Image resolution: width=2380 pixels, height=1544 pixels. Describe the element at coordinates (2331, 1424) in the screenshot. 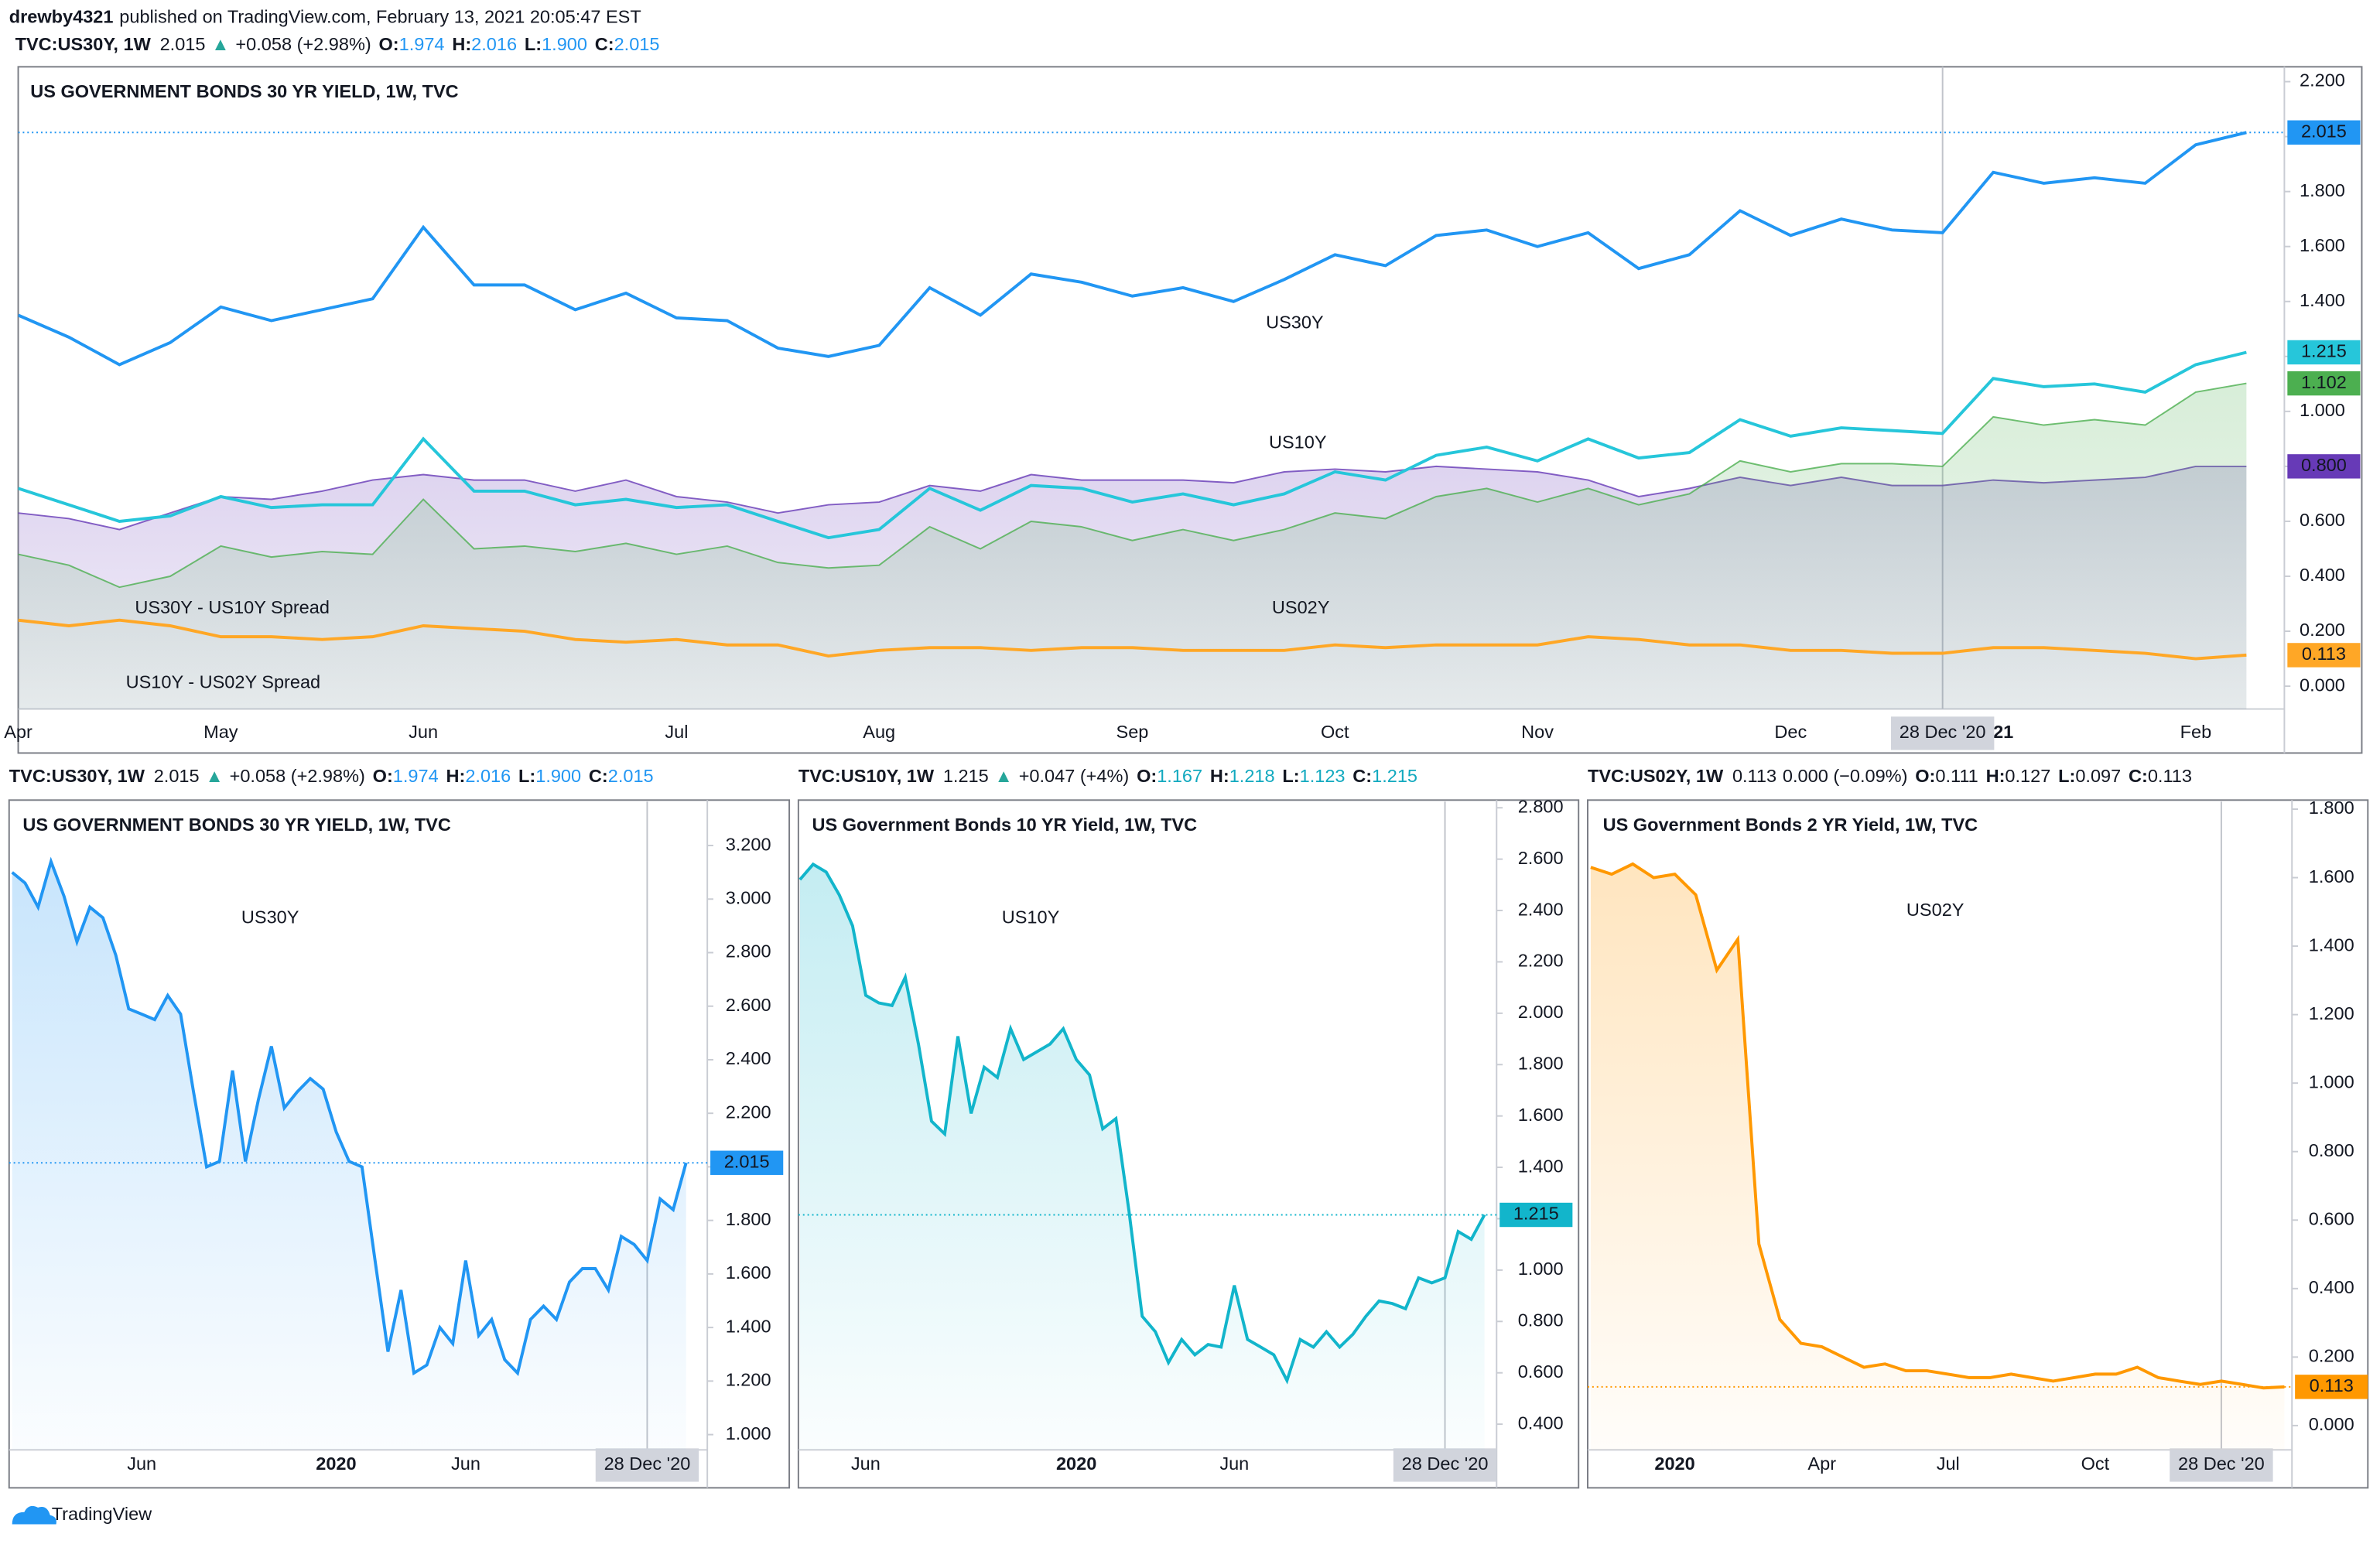

I see `y-tick-label: 0.000` at that location.